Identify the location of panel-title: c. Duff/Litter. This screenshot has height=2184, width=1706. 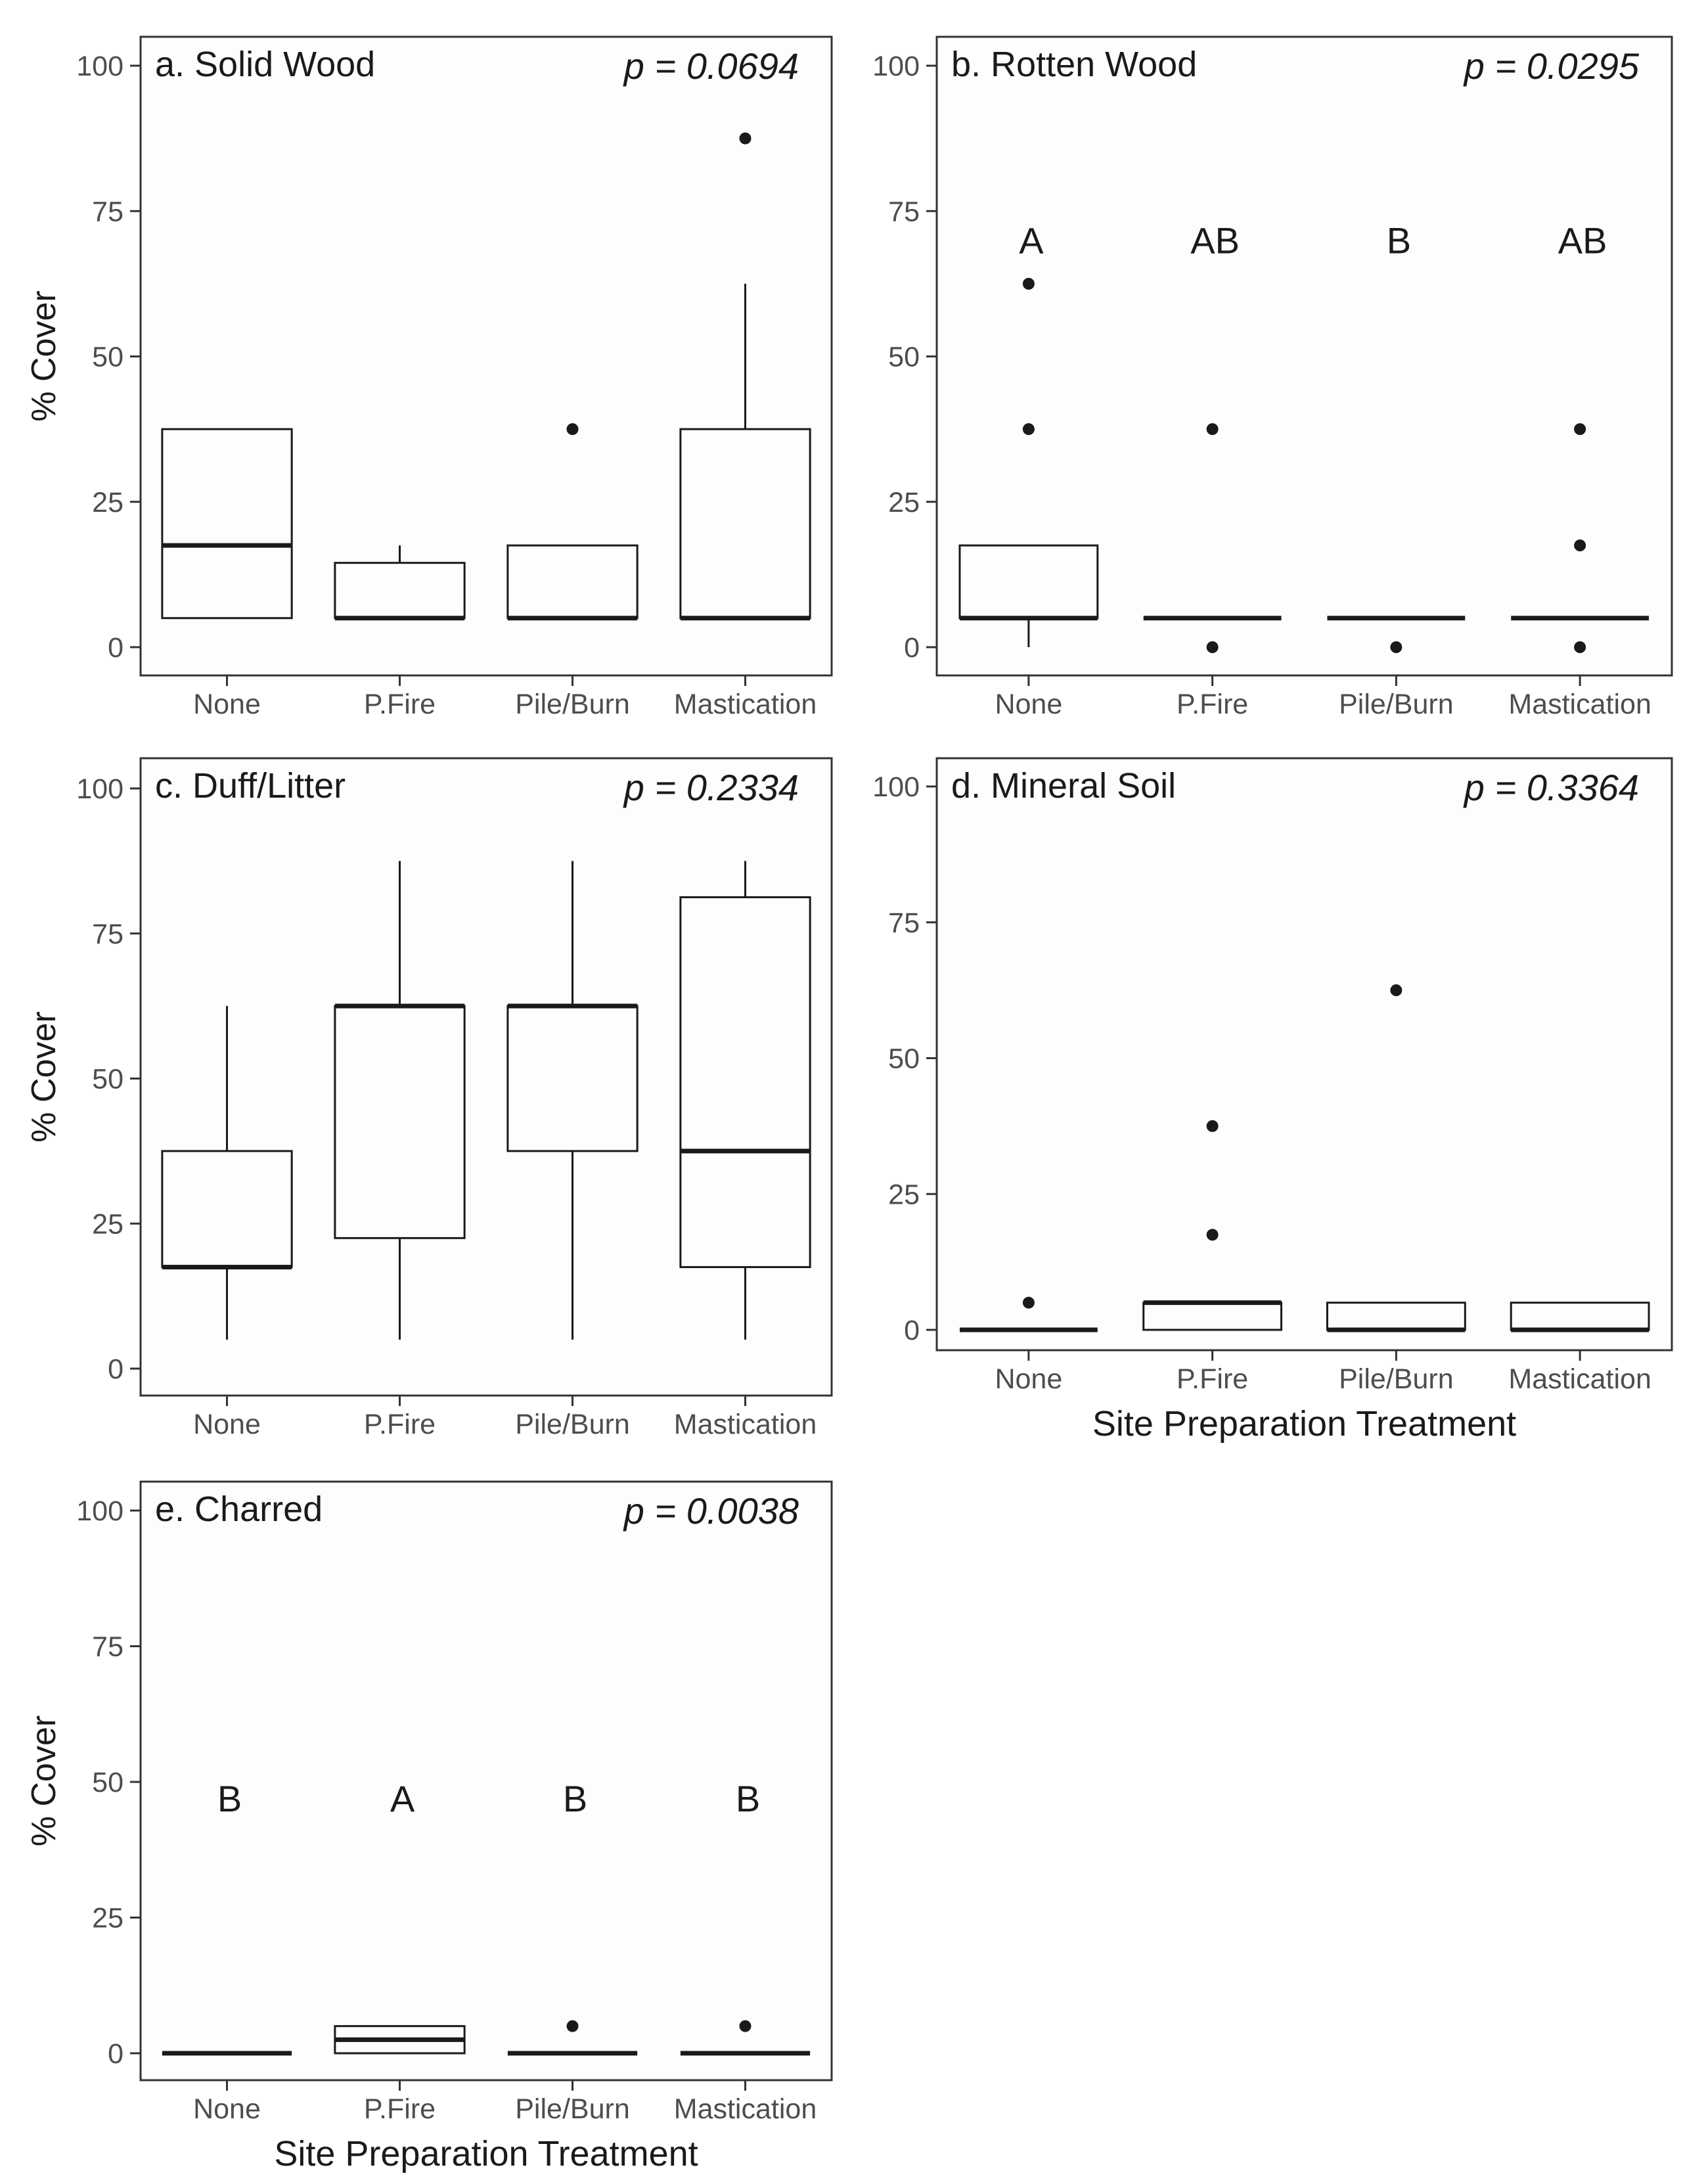
(251, 786).